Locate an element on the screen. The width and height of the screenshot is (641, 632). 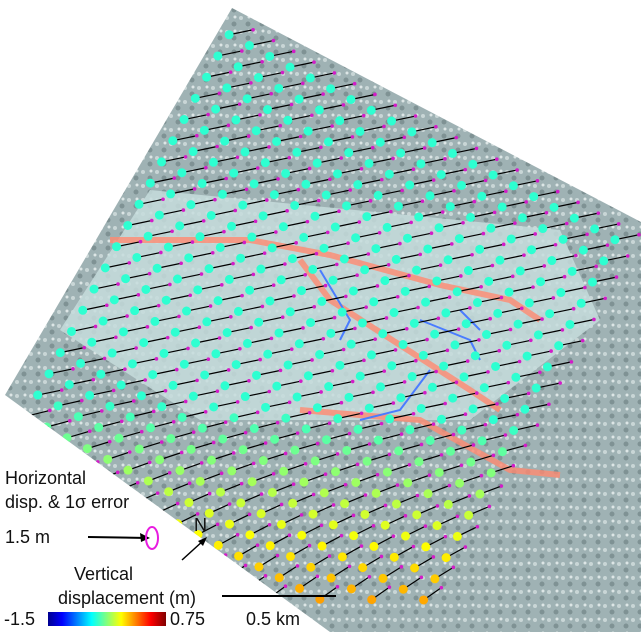
north-arrow-head is located at coordinates (202, 541).